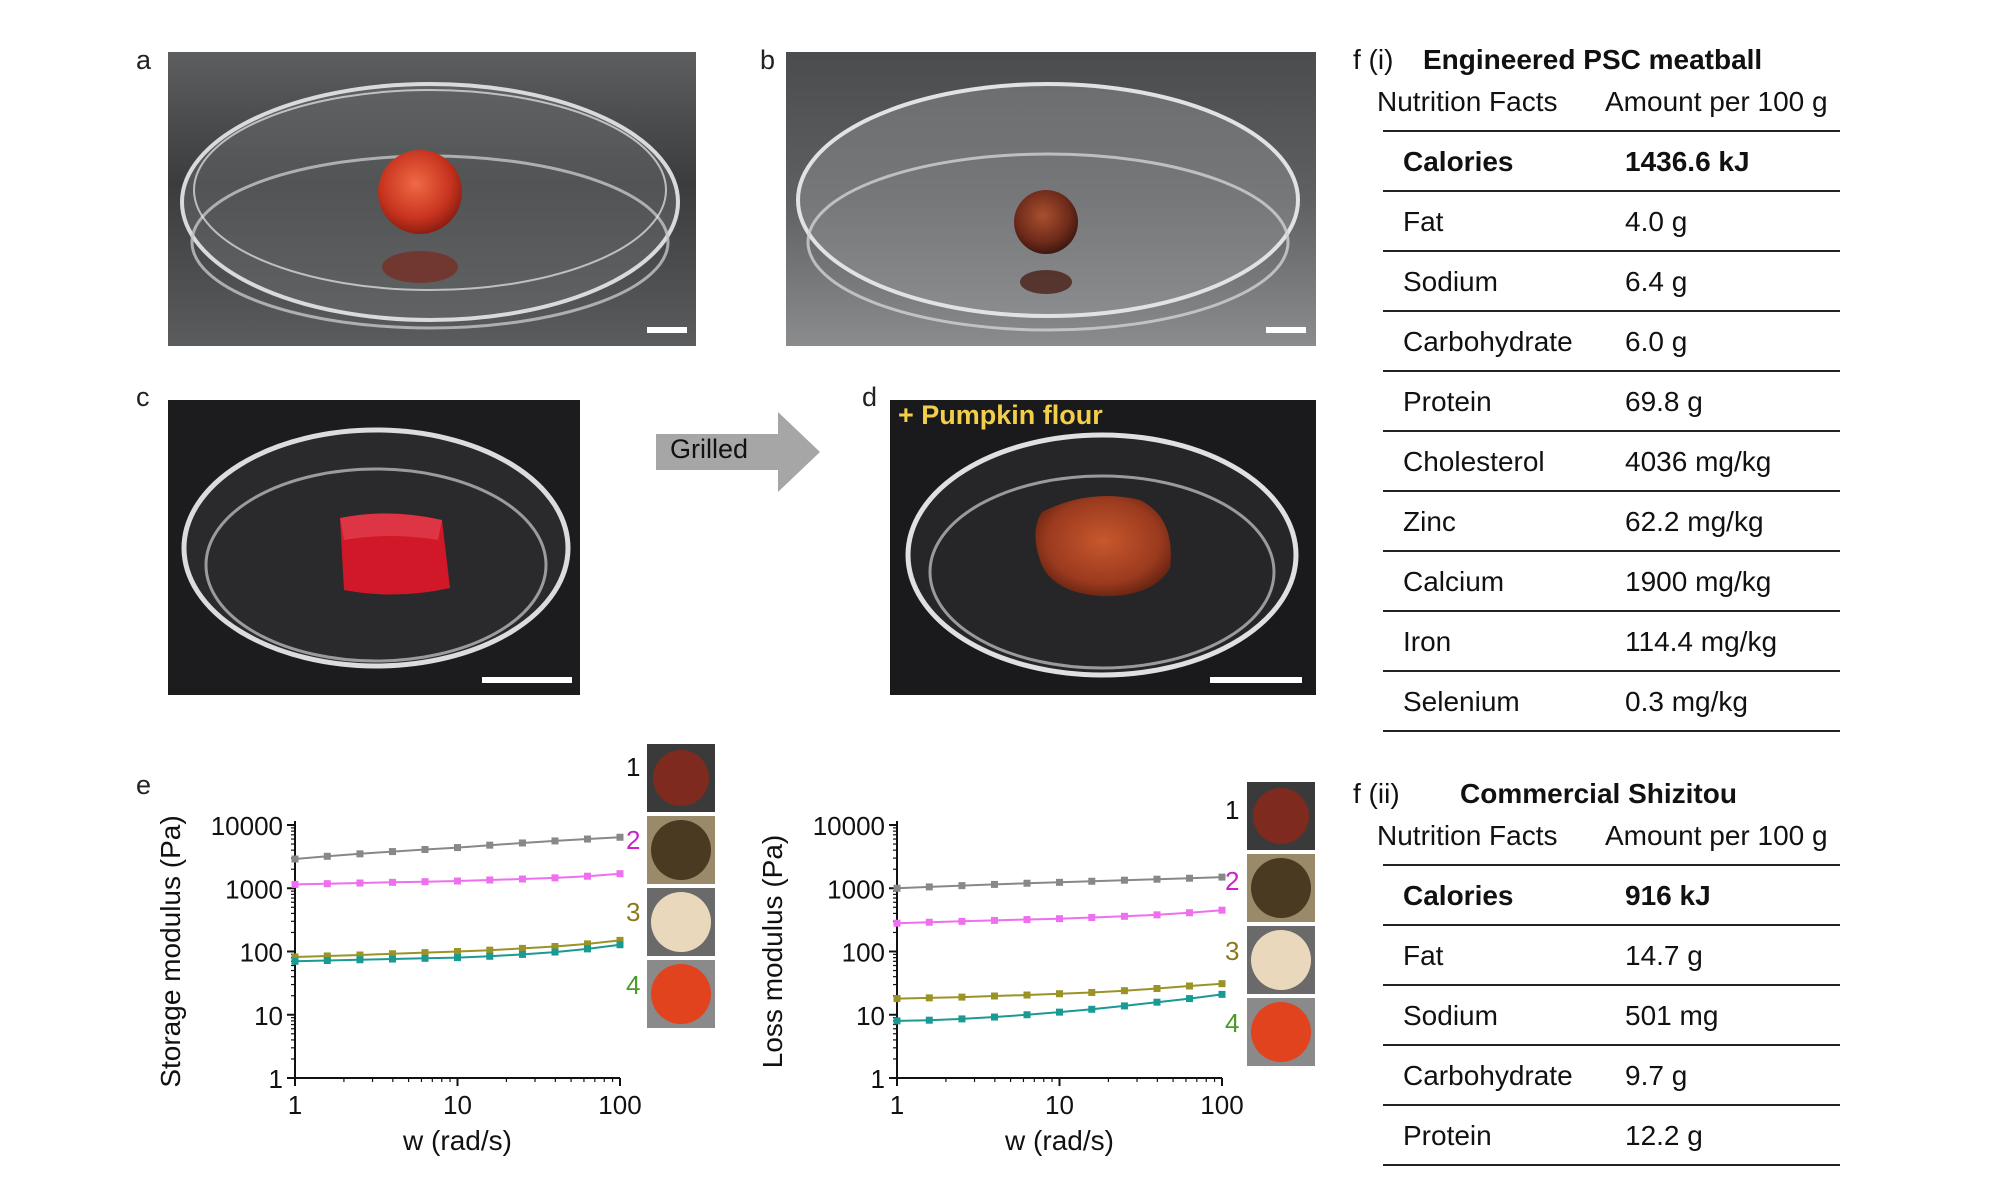 The width and height of the screenshot is (2000, 1200). What do you see at coordinates (268, 1016) in the screenshot?
I see `y-tick-label: 10` at bounding box center [268, 1016].